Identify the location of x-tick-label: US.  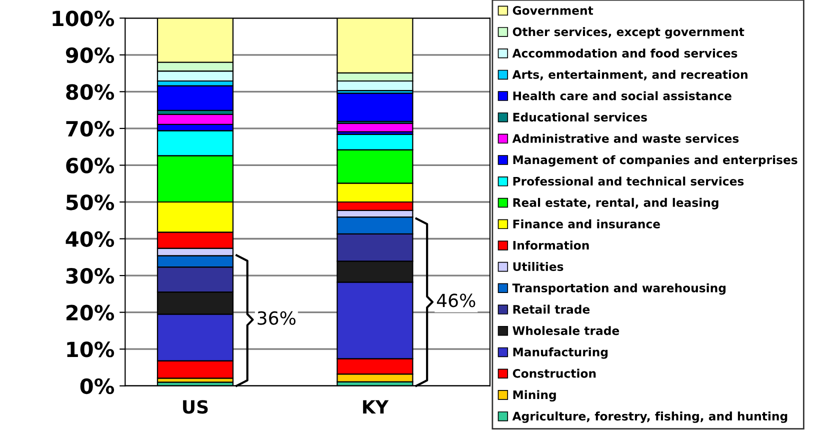
(195, 407).